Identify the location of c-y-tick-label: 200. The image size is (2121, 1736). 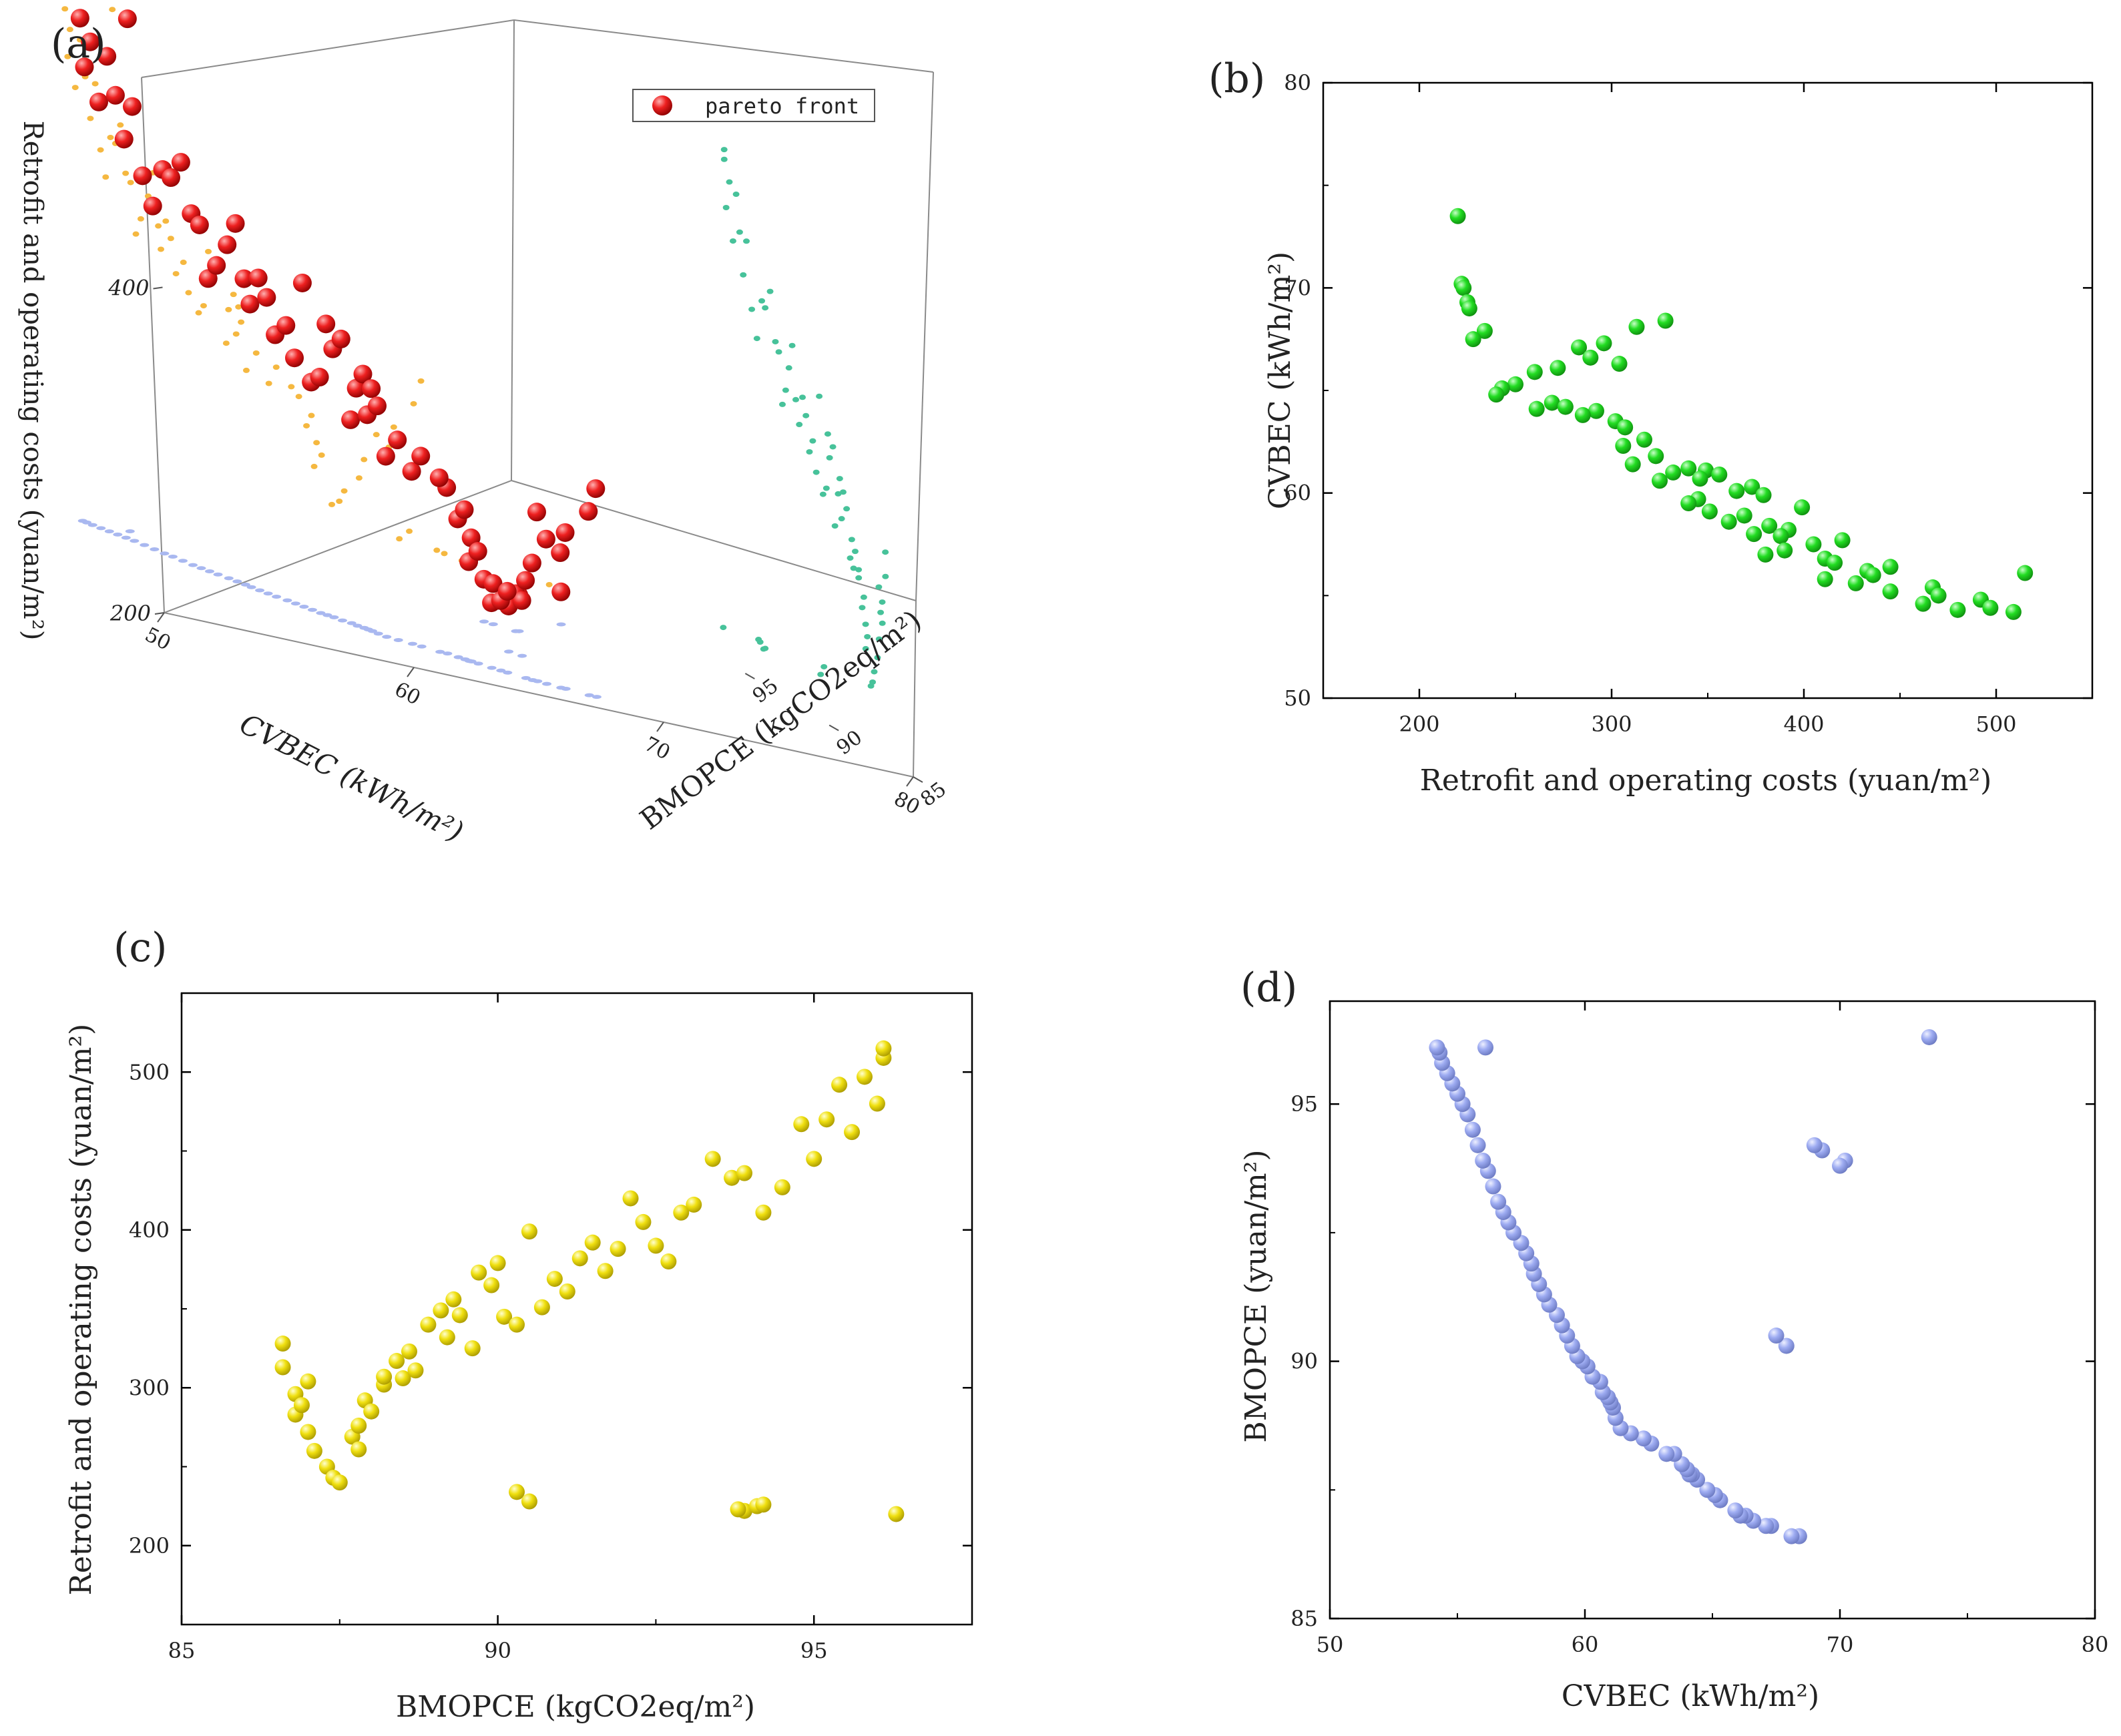
(149, 1545).